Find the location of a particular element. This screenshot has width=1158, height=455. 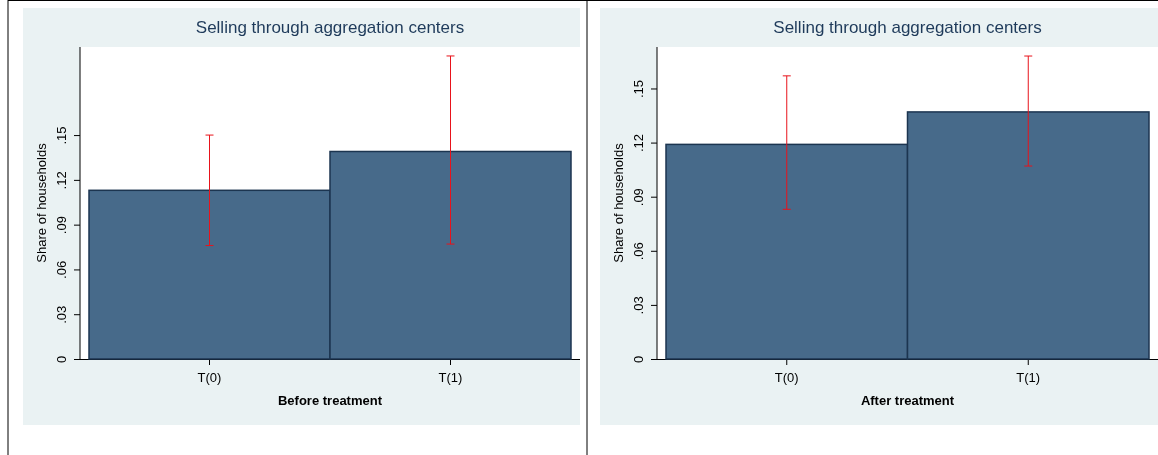

x-axis-title: After treatment is located at coordinates (907, 400).